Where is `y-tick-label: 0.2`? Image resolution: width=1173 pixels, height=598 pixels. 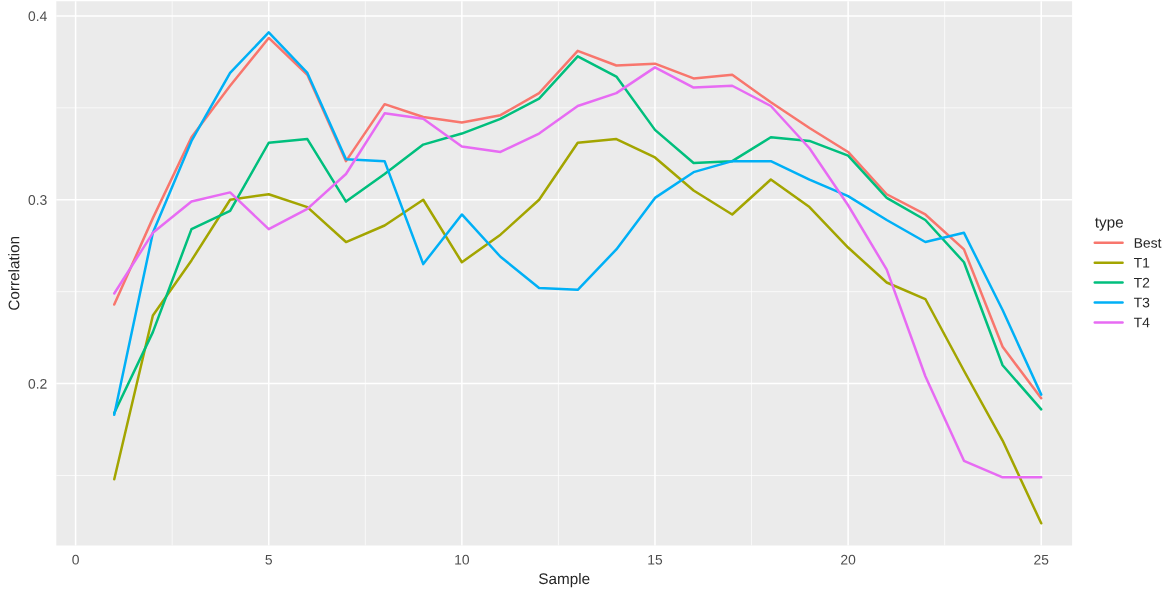
y-tick-label: 0.2 is located at coordinates (37, 383).